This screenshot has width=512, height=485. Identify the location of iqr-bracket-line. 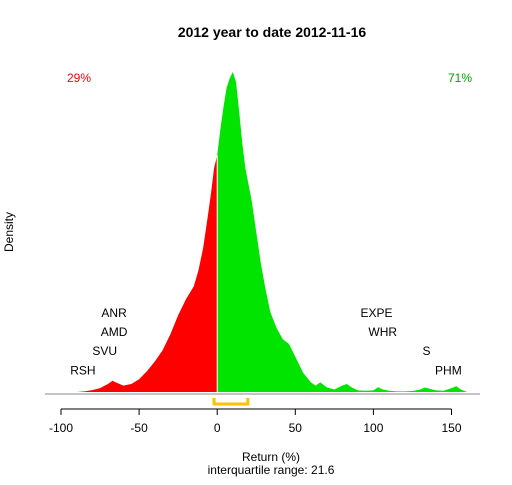
(231, 402).